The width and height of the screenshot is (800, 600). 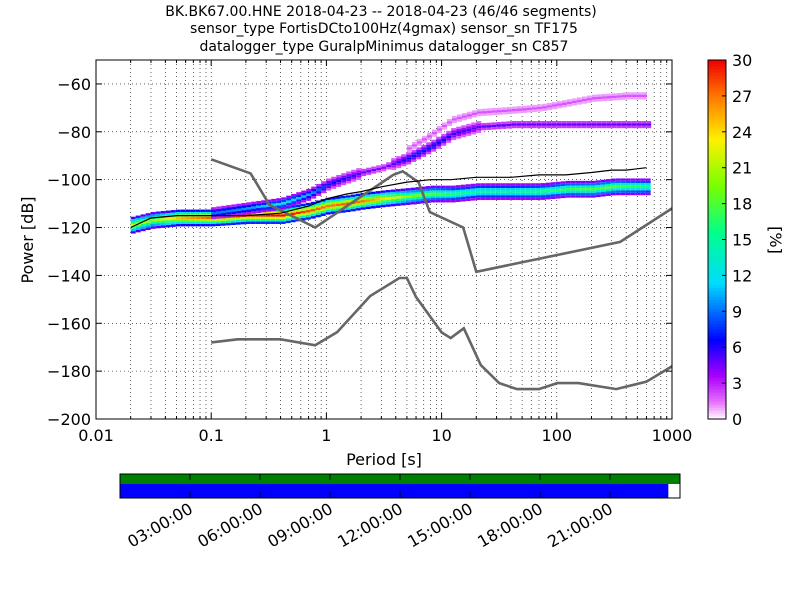 I want to click on y-tick-label: −200, so click(x=69, y=419).